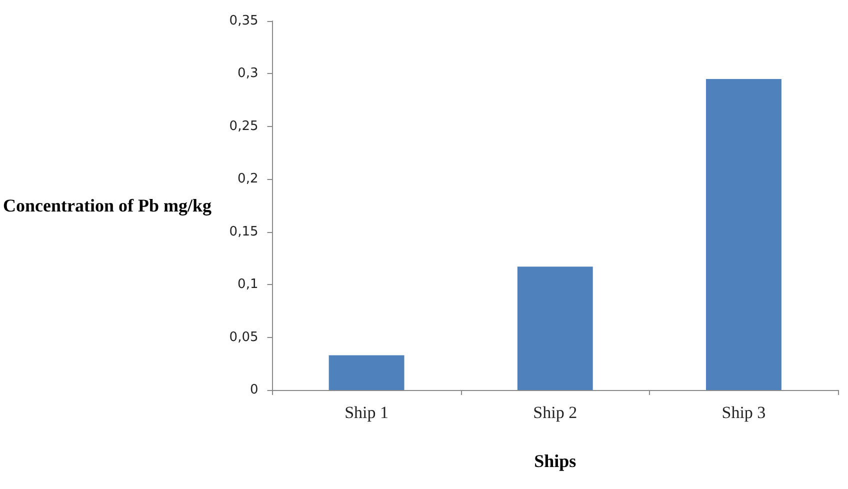  Describe the element at coordinates (248, 74) in the screenshot. I see `y-tick-label: 0,3` at that location.